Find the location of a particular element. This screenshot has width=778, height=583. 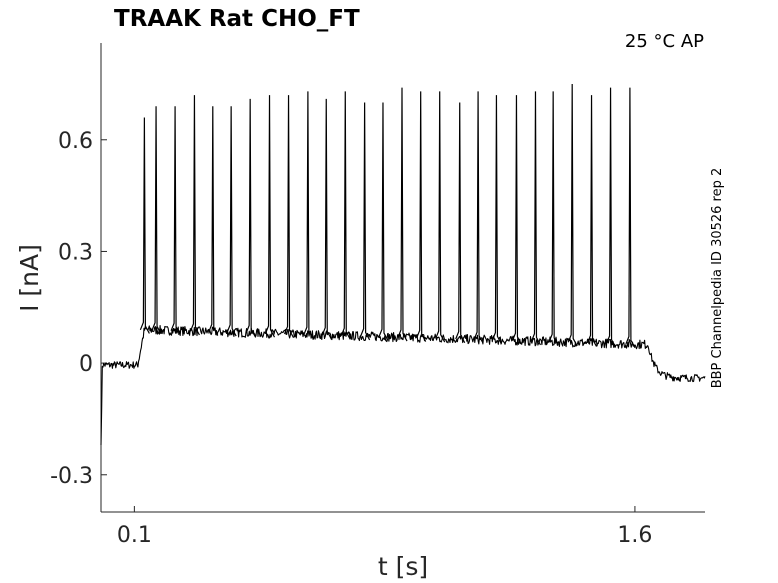

side-label: BBP Channelpedia ID 30526 rep 2 is located at coordinates (717, 278).